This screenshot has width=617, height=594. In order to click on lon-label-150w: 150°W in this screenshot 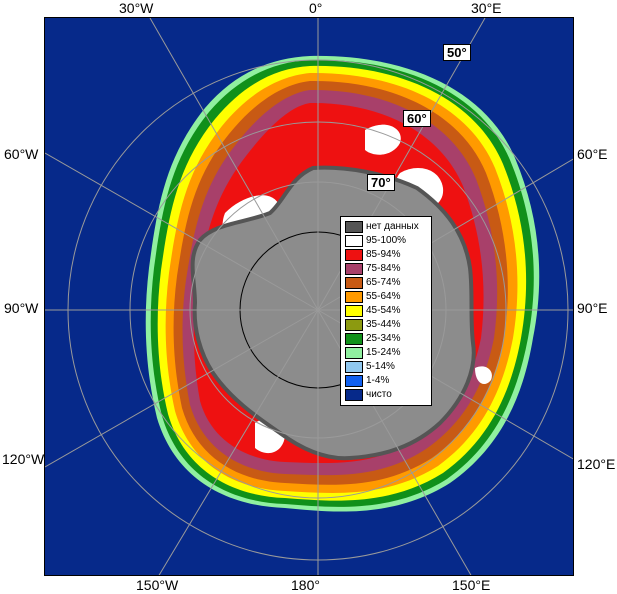, I will do `click(157, 585)`.